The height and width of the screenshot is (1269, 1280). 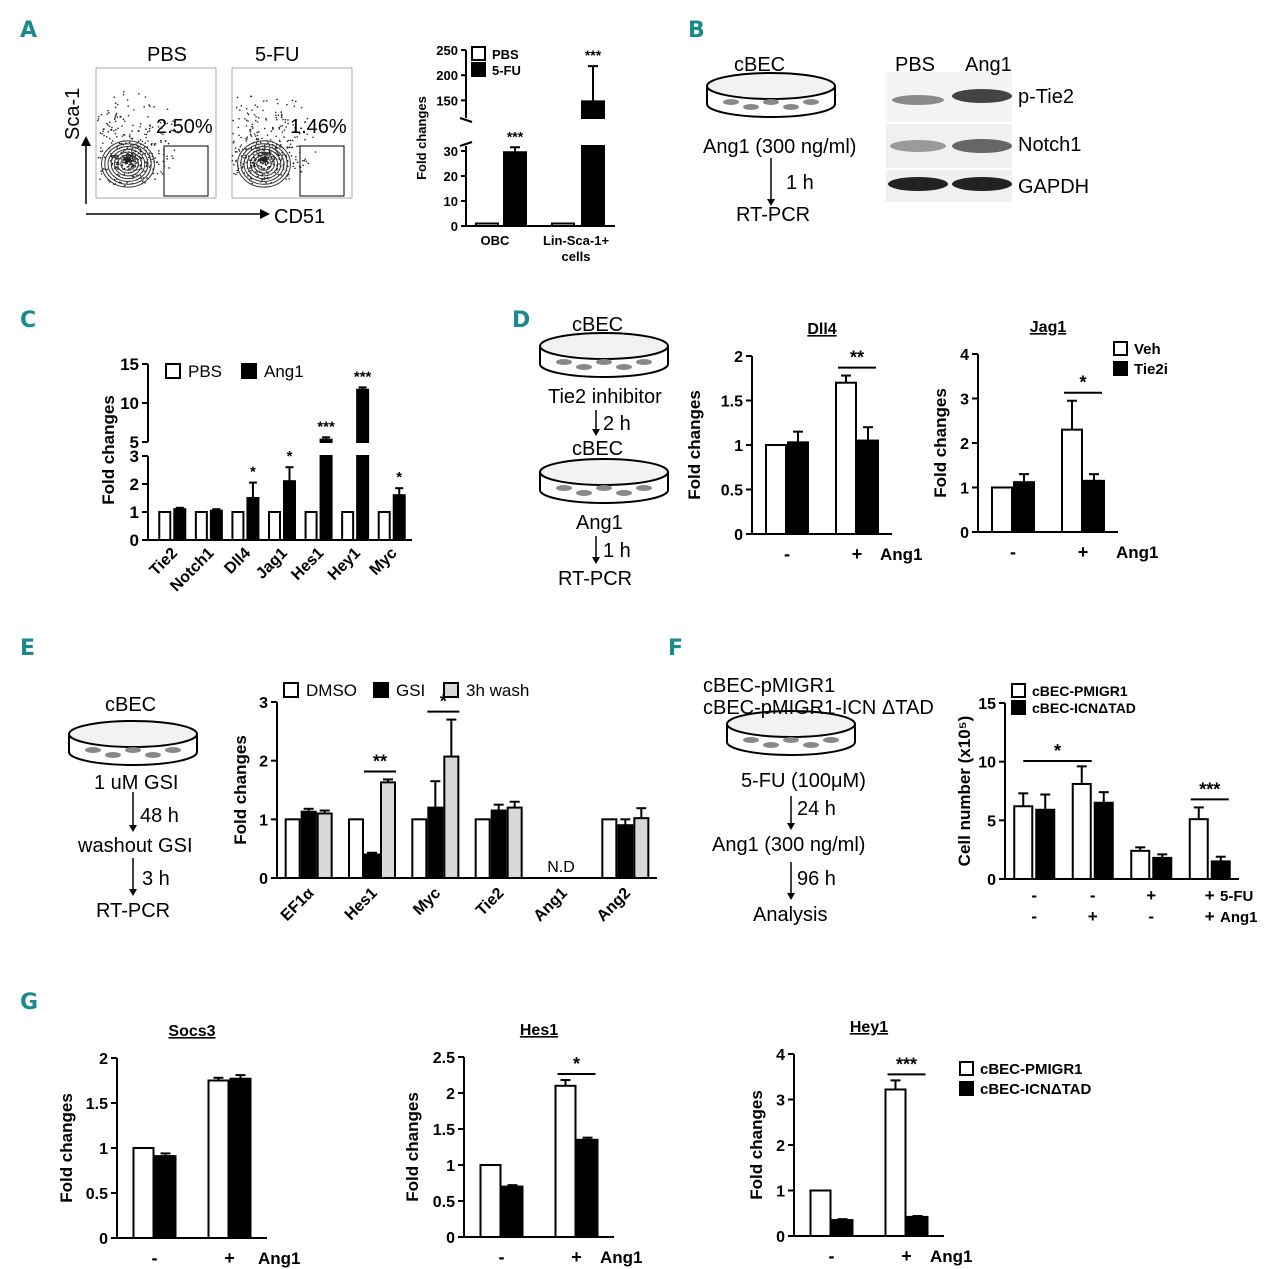 What do you see at coordinates (136, 783) in the screenshot?
I see `e-step-2: 1 uM GSI` at bounding box center [136, 783].